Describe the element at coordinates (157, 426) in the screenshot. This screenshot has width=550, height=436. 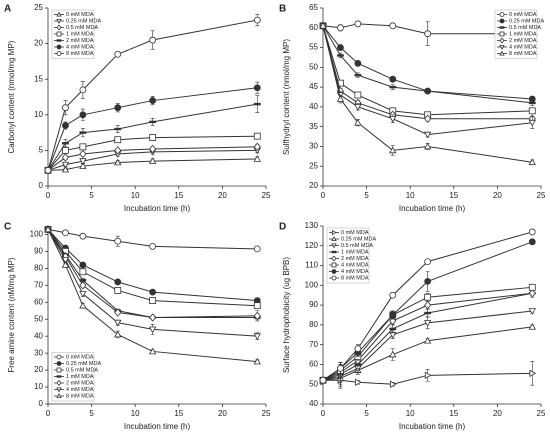
I see `x-axis-label: Incubation time (h)` at that location.